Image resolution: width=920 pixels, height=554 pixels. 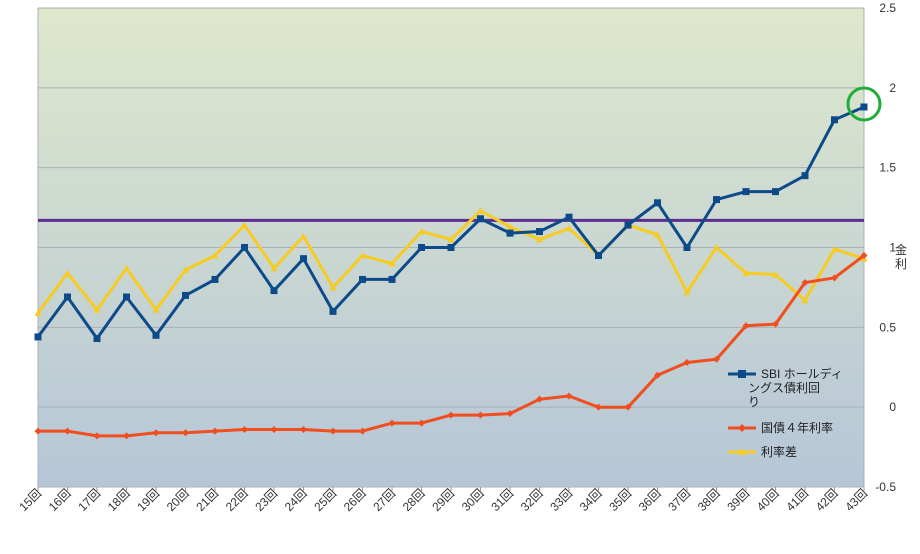 I want to click on x-tick-label: 35回, so click(x=620, y=500).